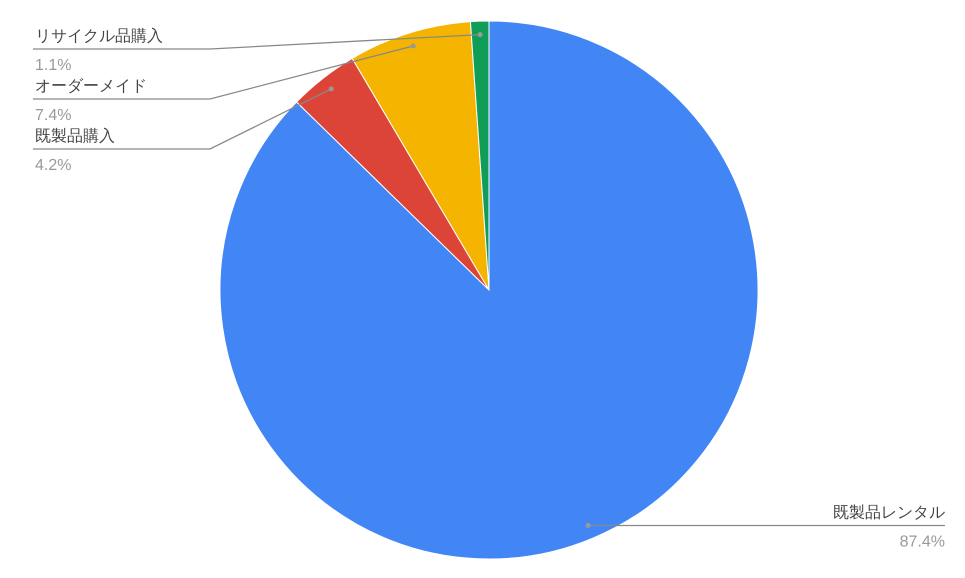  I want to click on data-label: 87.4%, so click(922, 542).